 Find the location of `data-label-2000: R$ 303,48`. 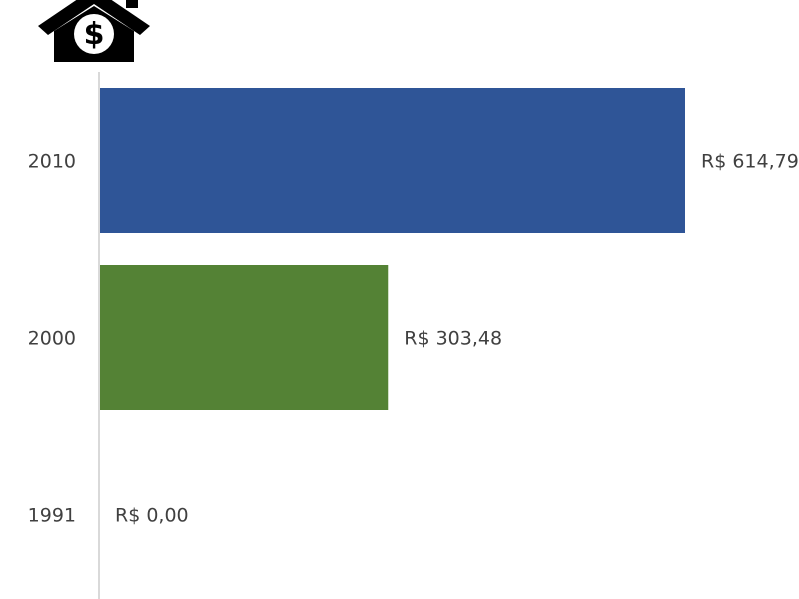

data-label-2000: R$ 303,48 is located at coordinates (453, 339).